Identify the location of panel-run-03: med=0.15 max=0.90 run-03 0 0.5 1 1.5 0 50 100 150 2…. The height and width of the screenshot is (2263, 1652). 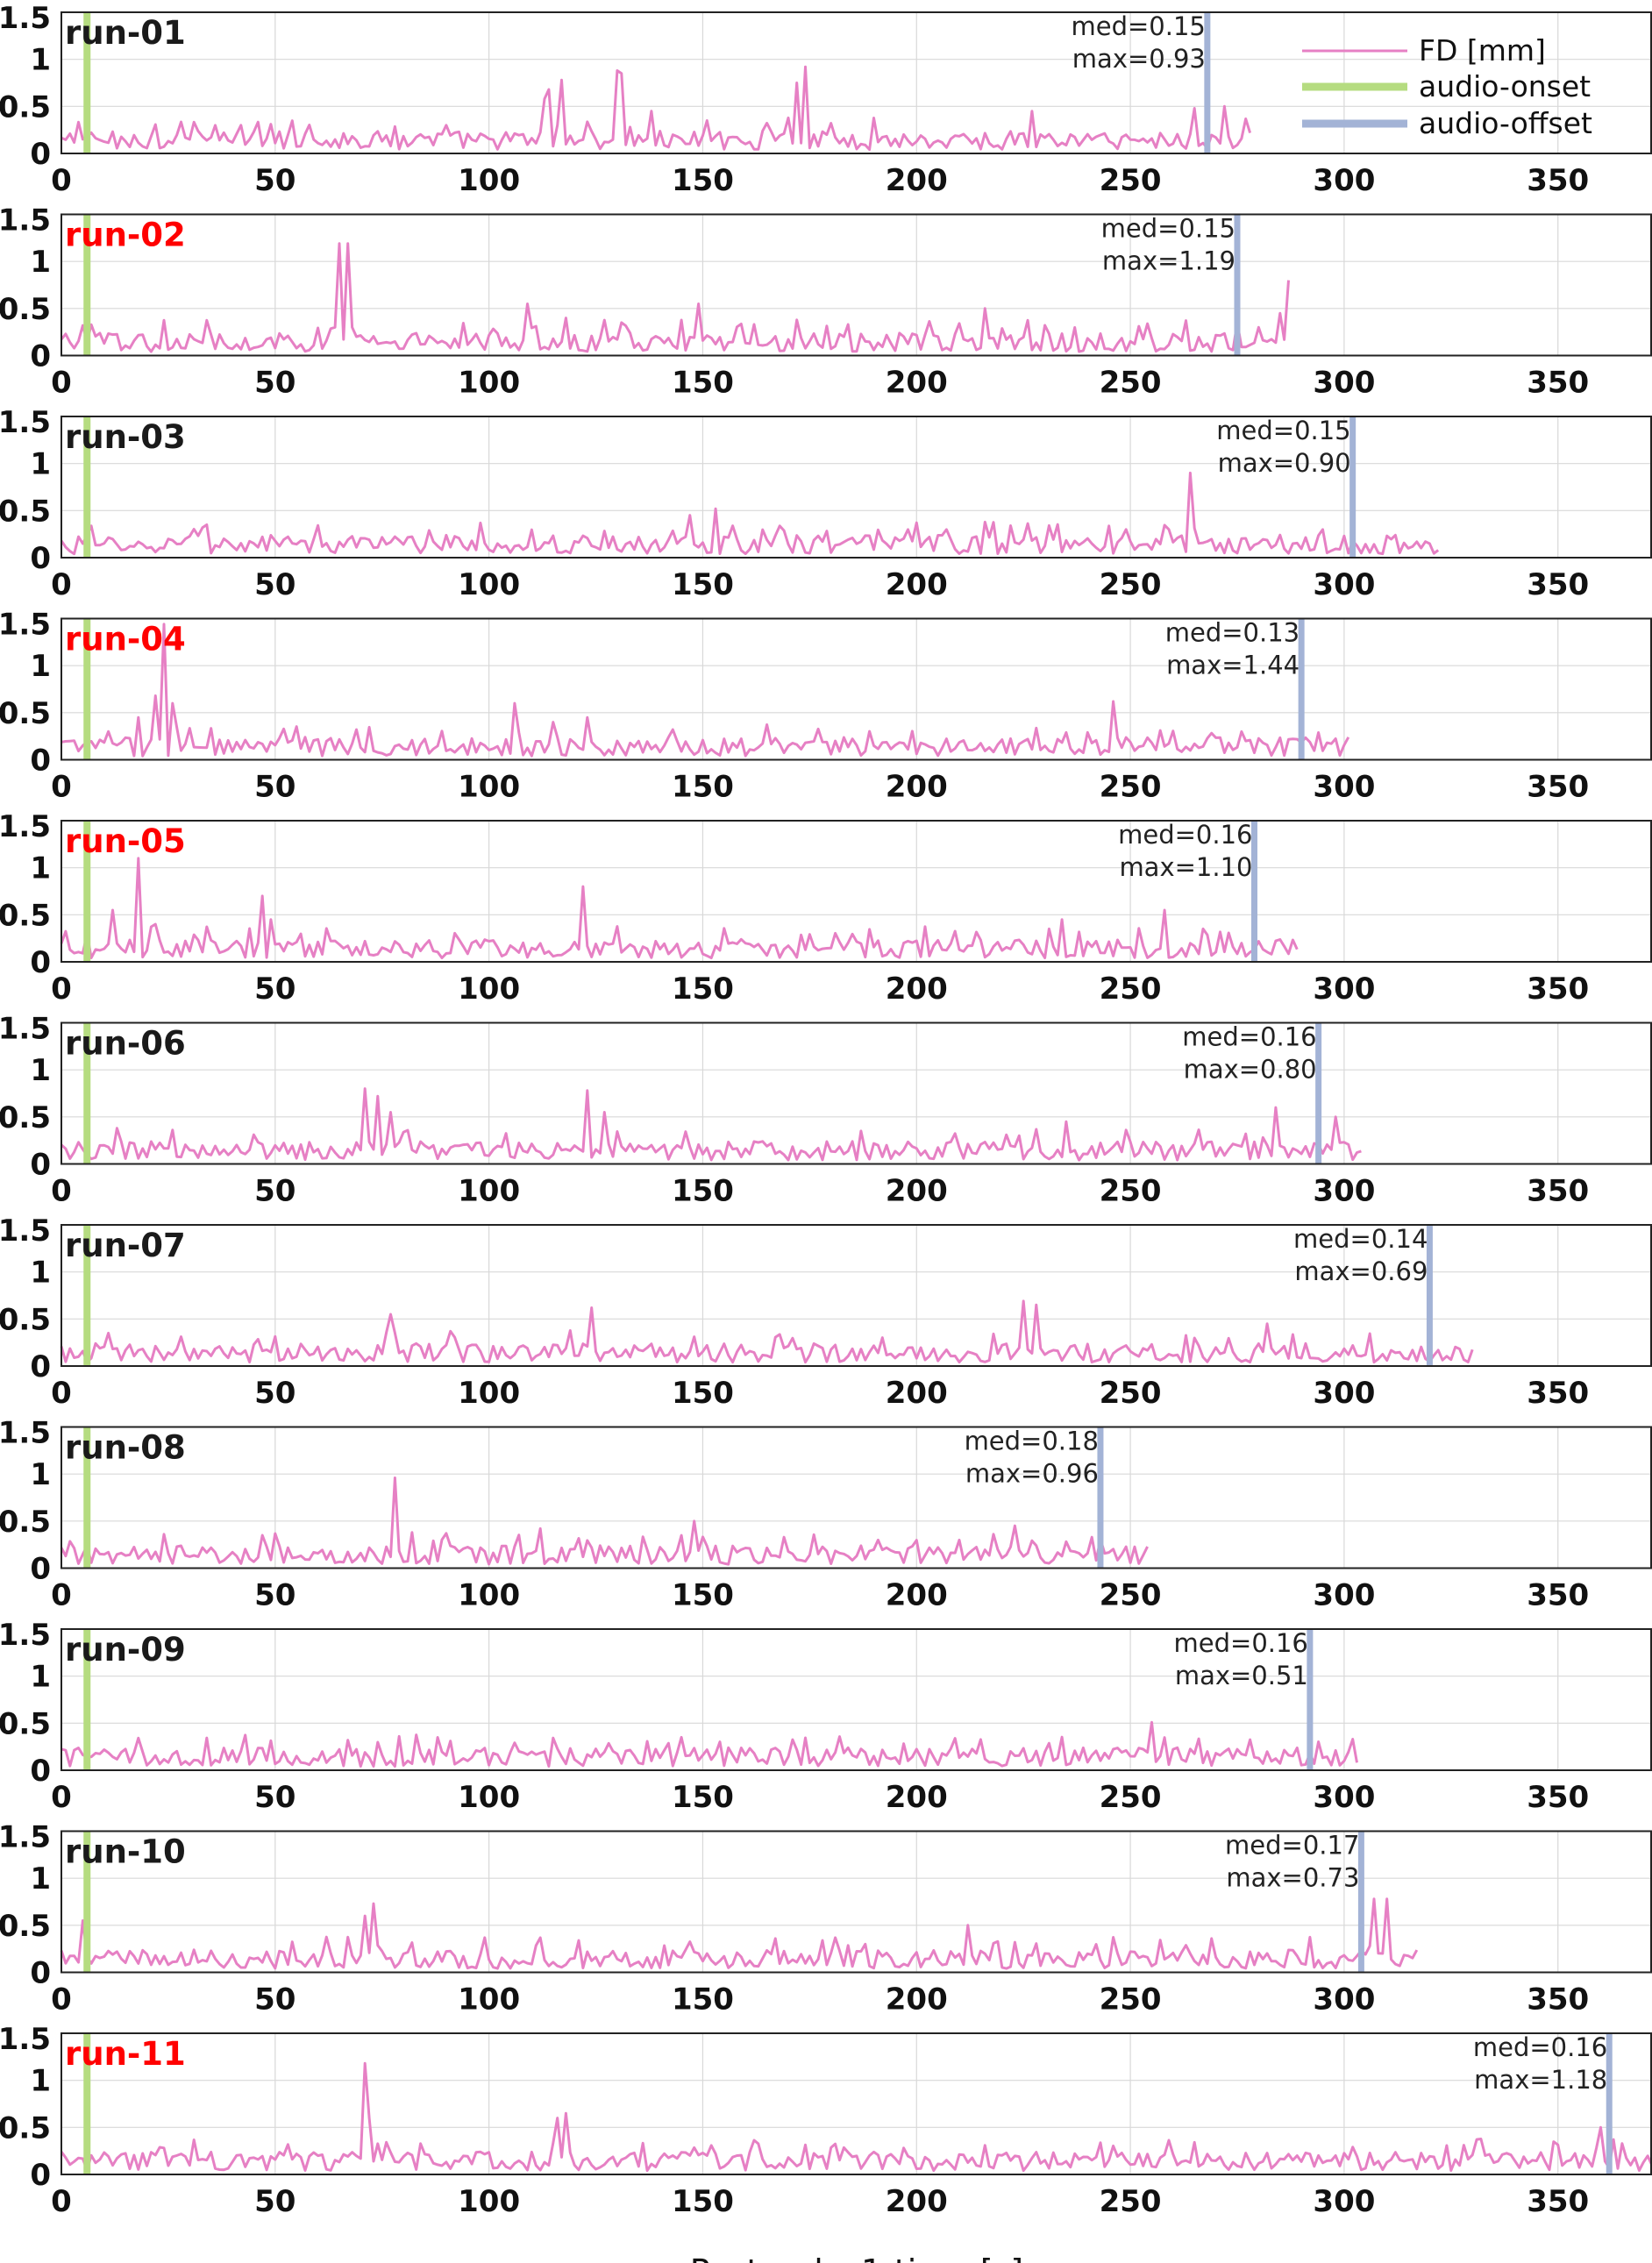
(826, 503).